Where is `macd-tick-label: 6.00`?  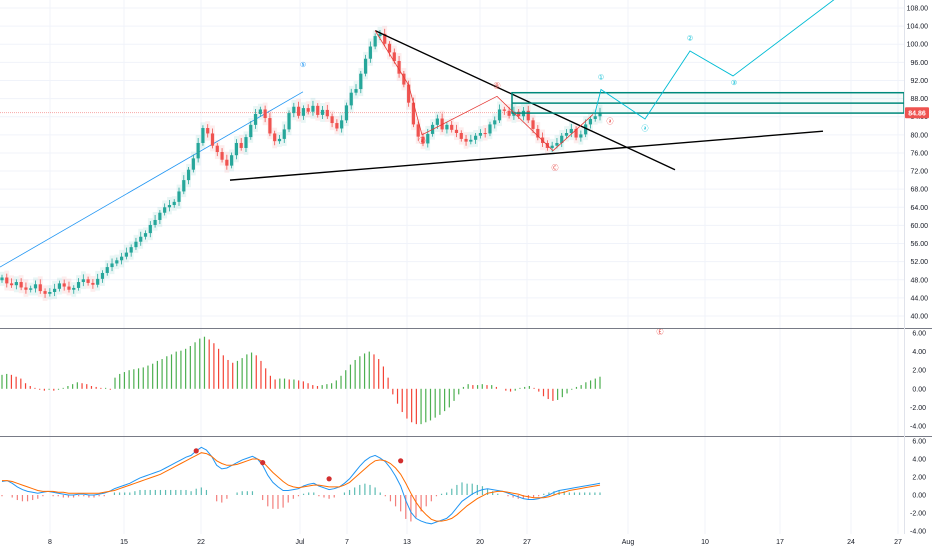
macd-tick-label: 6.00 is located at coordinates (919, 442).